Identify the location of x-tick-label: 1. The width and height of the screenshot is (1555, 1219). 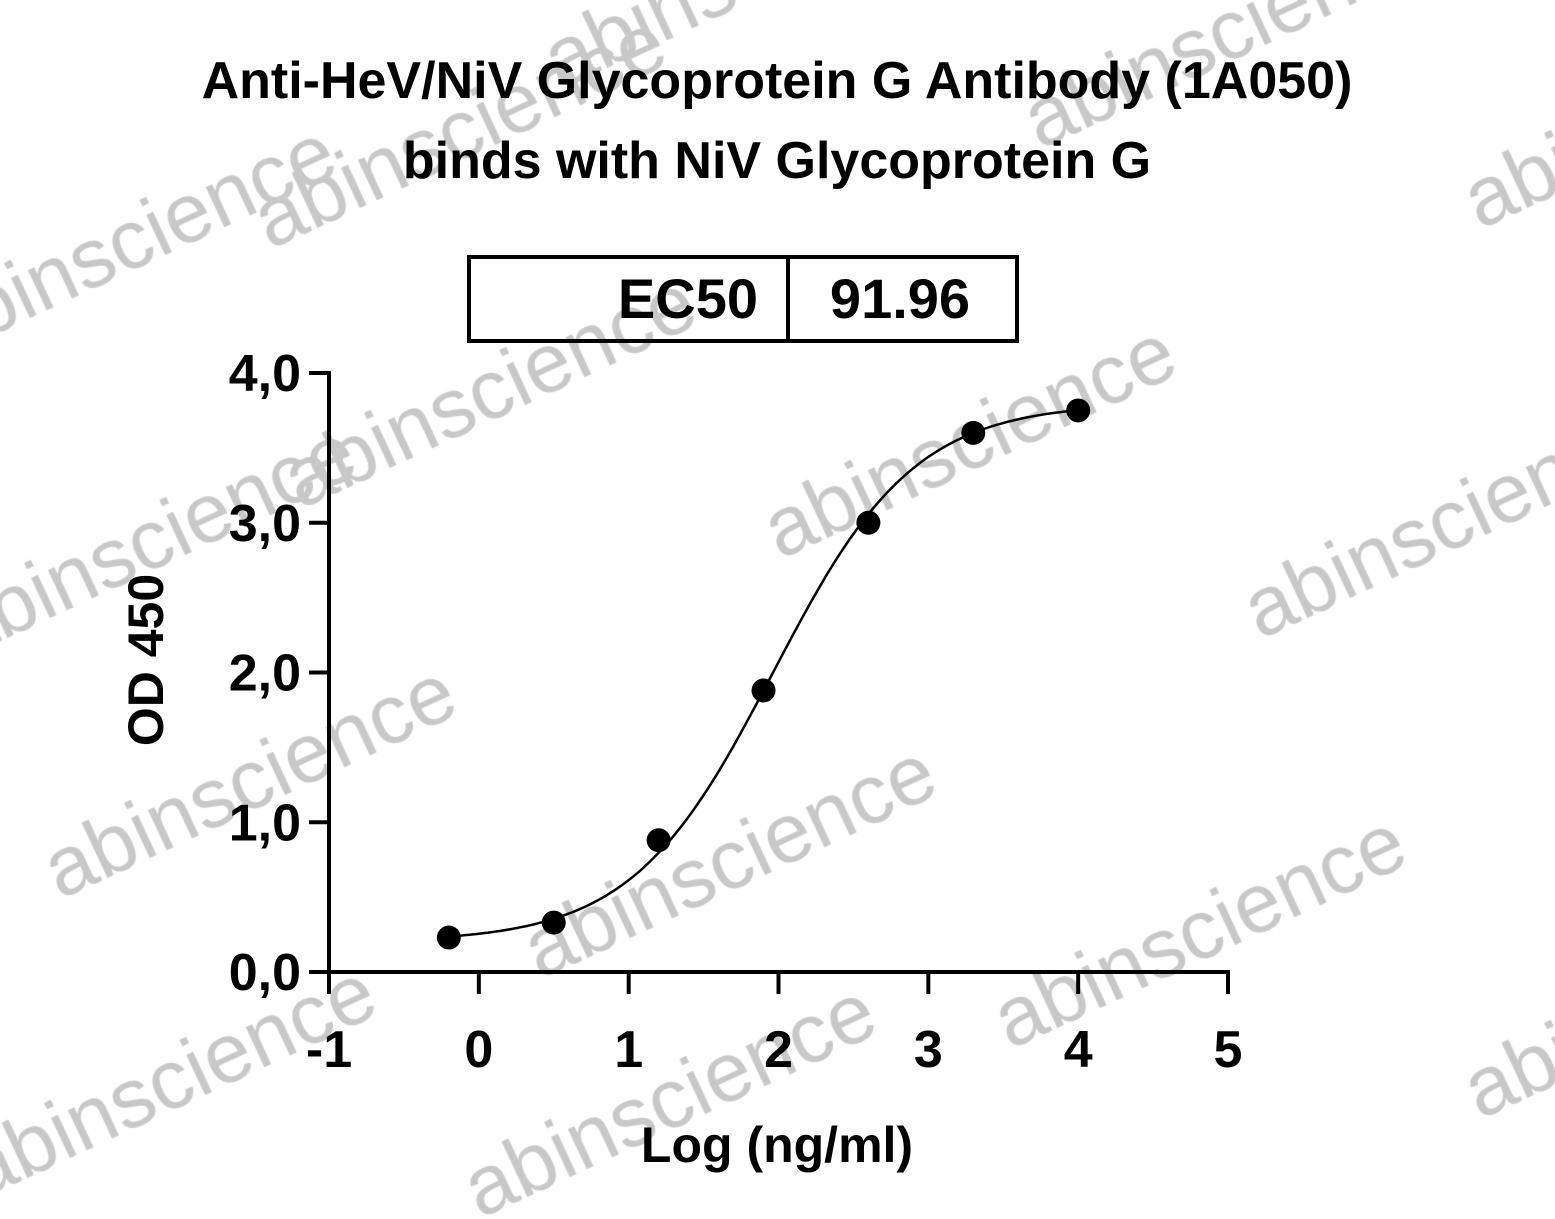
(628, 1050).